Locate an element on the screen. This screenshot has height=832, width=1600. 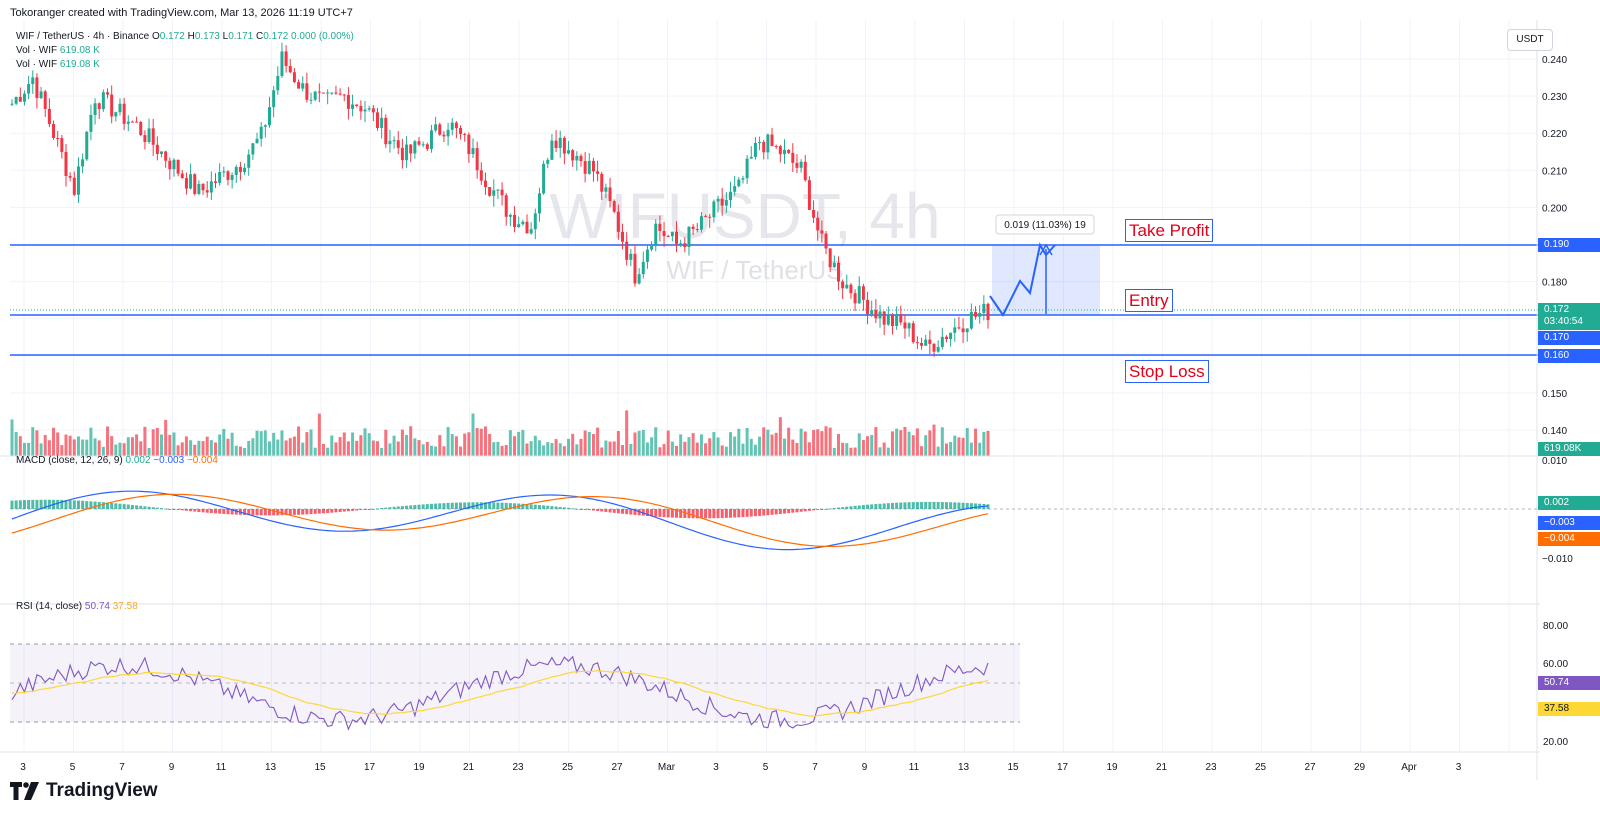
macd-hist-tag: 0.002 is located at coordinates (1569, 503).